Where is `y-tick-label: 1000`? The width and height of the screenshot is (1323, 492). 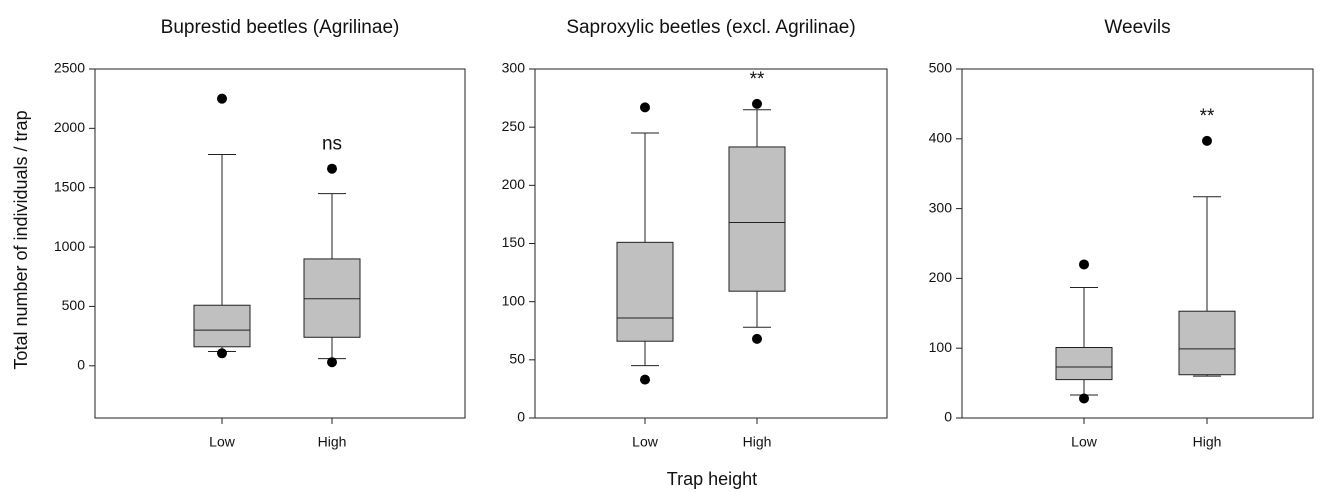
y-tick-label: 1000 is located at coordinates (69, 246).